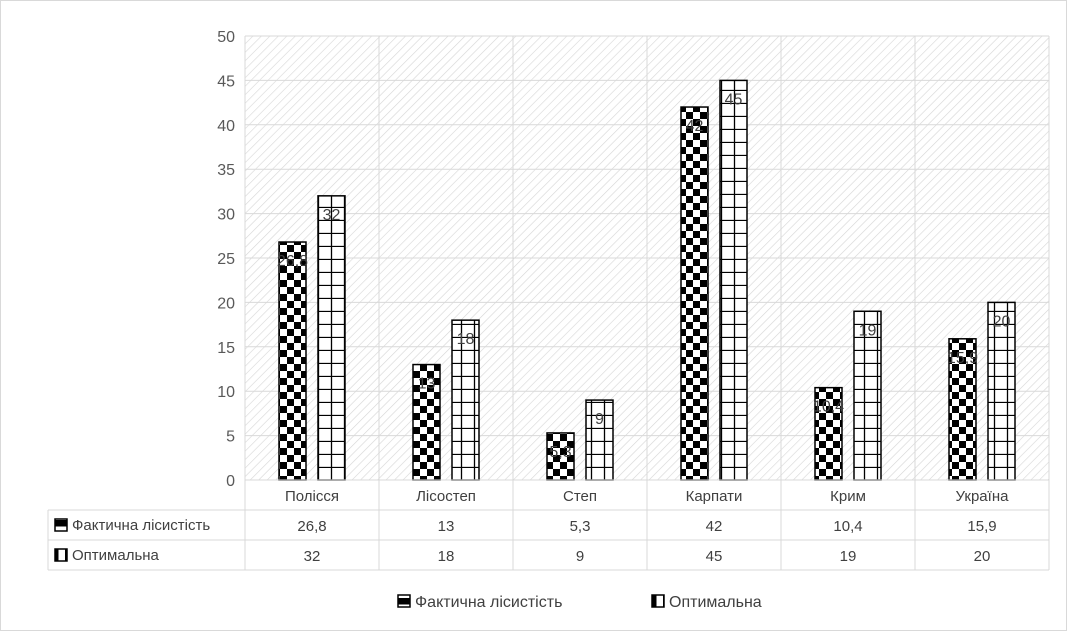  Describe the element at coordinates (982, 556) in the screenshot. I see `table-cell: 20` at that location.